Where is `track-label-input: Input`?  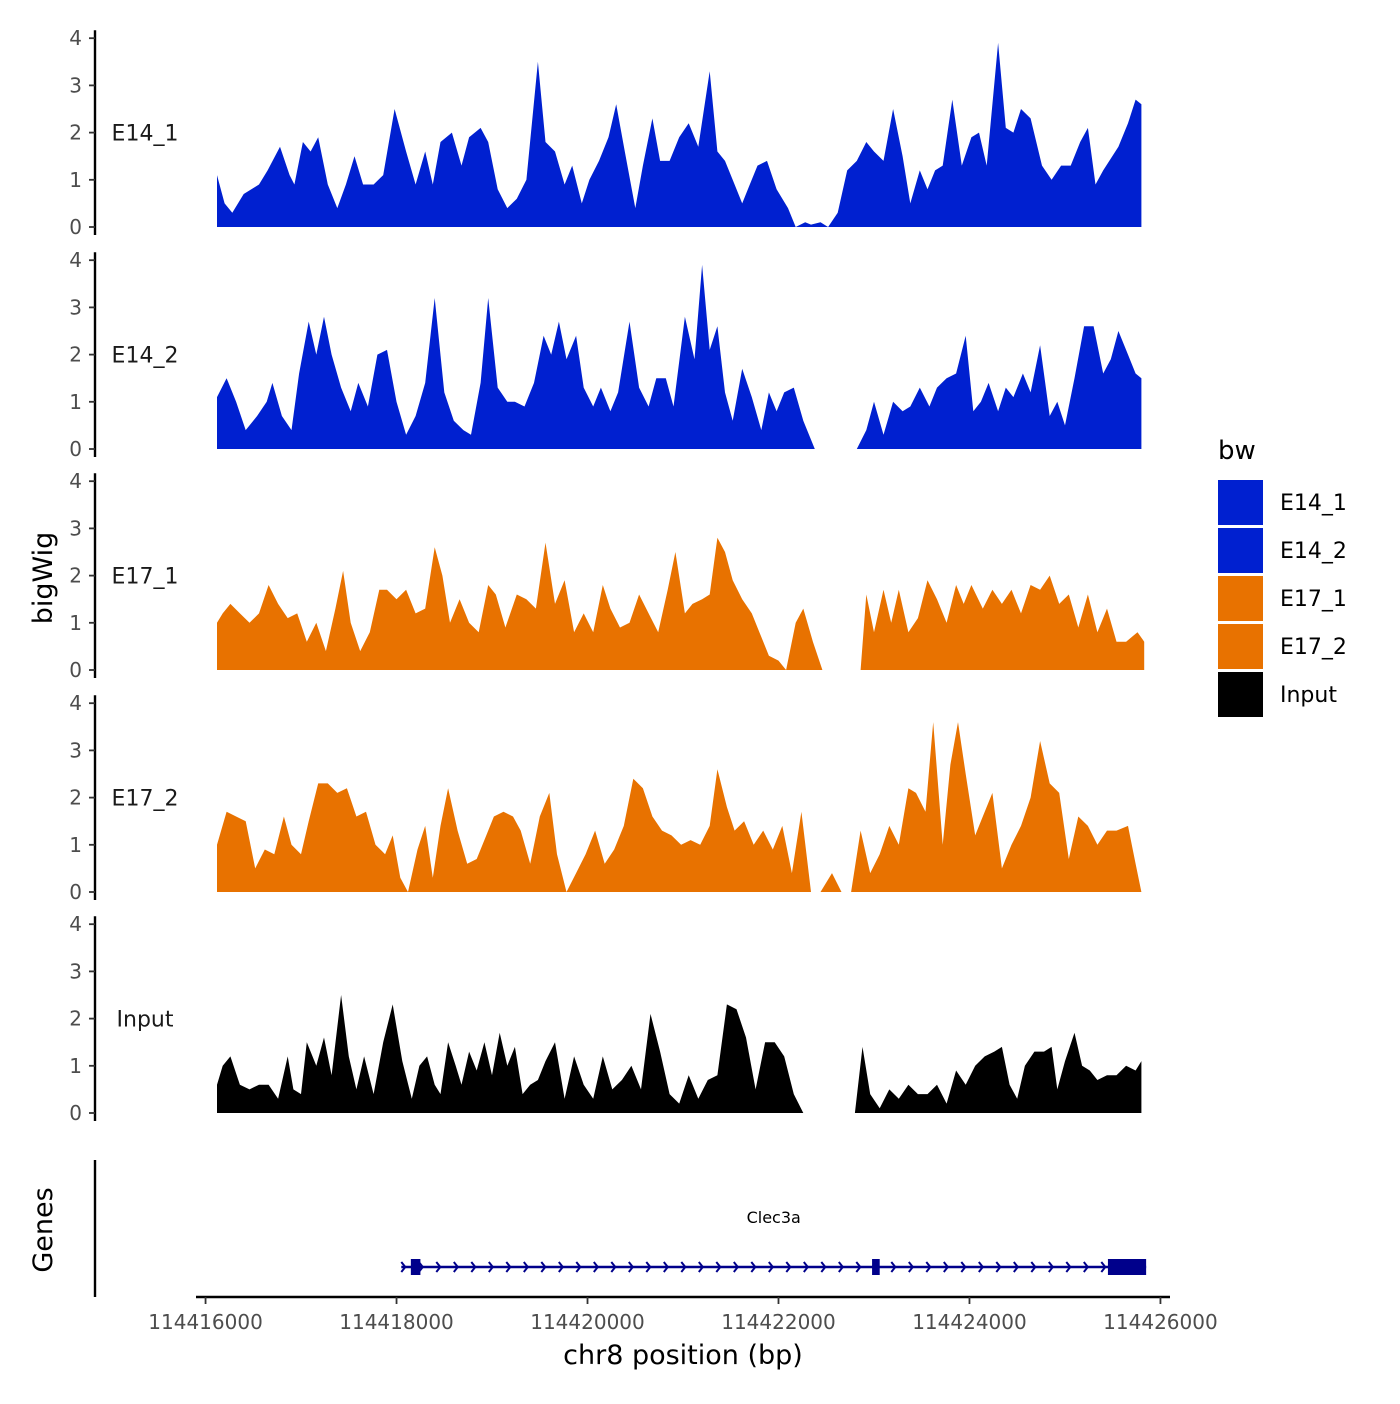
track-label-input: Input is located at coordinates (145, 1020).